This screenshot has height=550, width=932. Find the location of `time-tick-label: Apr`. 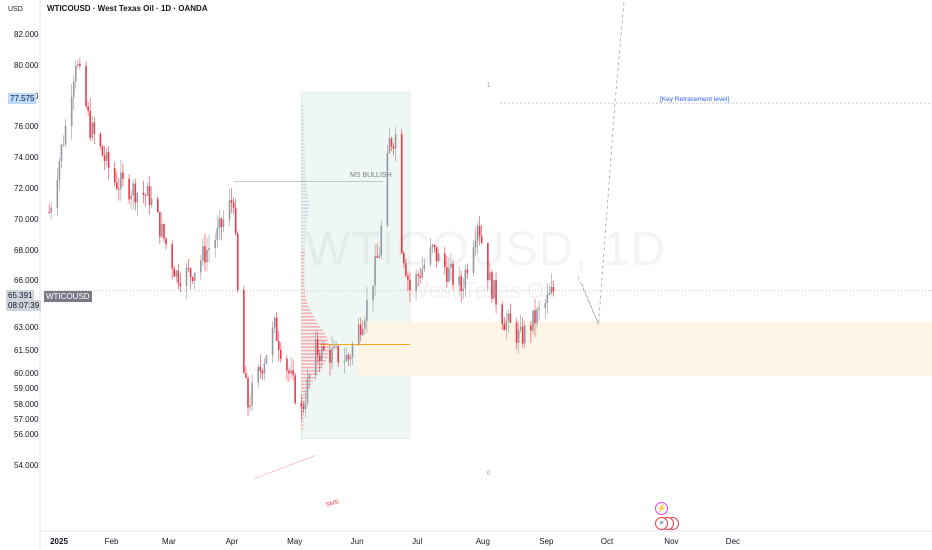

time-tick-label: Apr is located at coordinates (232, 541).